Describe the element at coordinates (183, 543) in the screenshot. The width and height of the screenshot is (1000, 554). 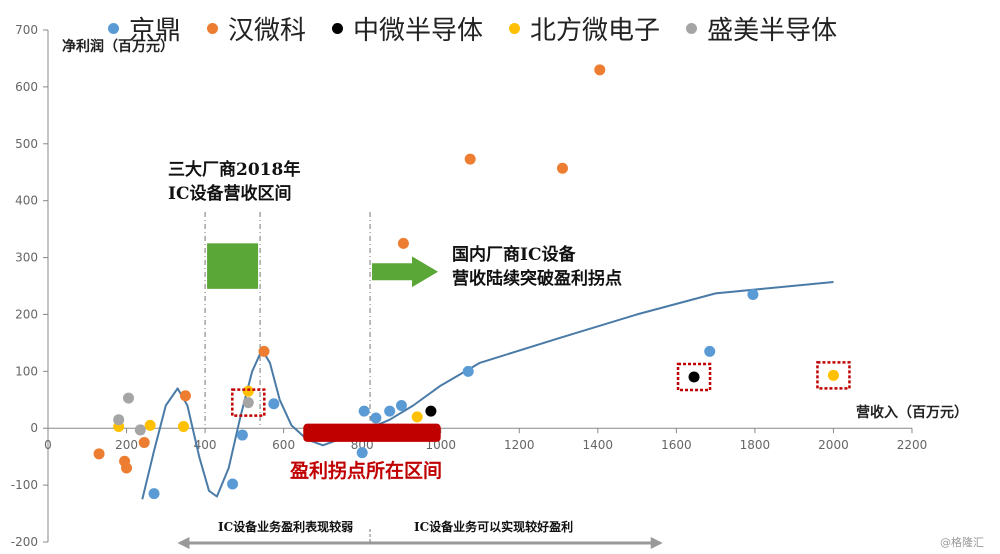
I see `bottom-arrow-left` at that location.